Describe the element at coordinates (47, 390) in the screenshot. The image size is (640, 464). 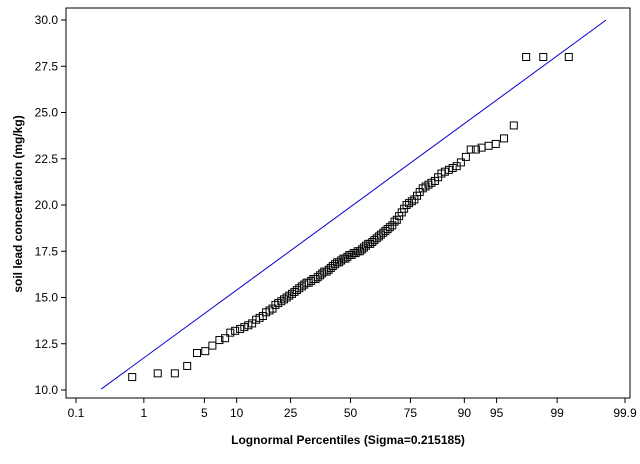
I see `y-tick-label: 10.0` at that location.